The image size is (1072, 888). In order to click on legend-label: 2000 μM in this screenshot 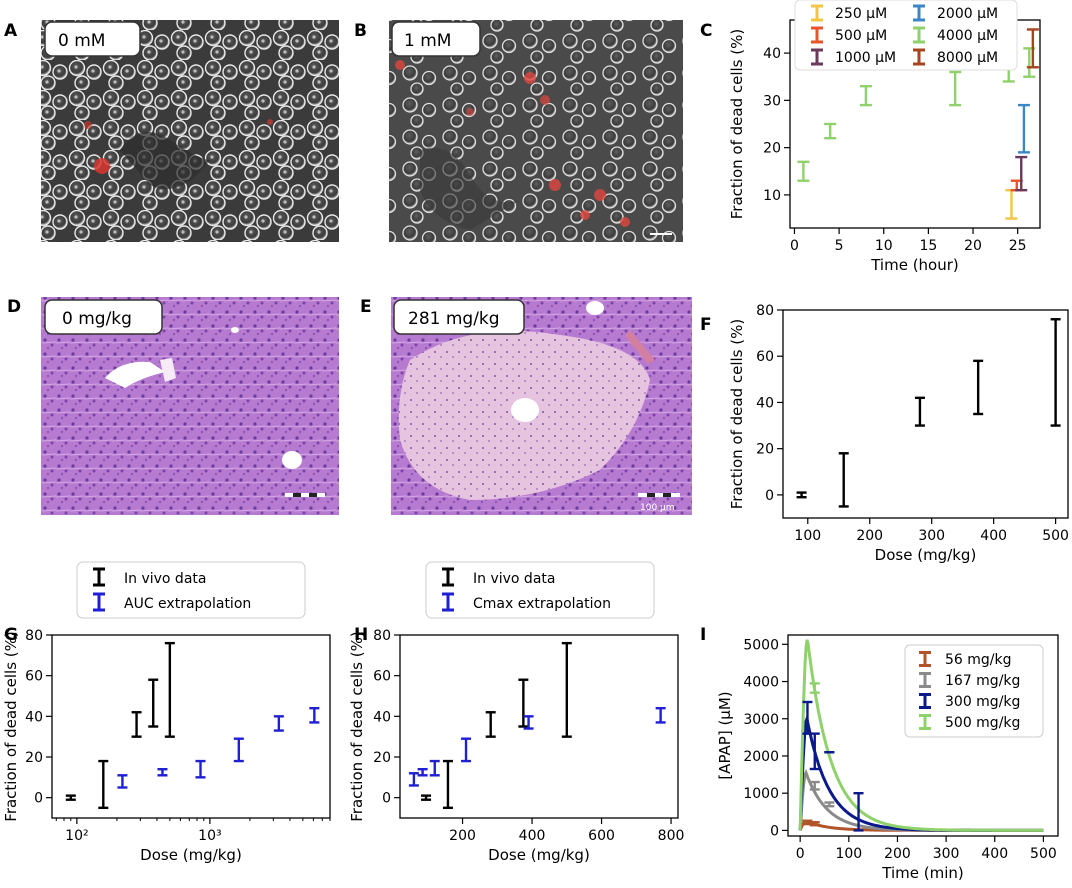, I will do `click(967, 14)`.